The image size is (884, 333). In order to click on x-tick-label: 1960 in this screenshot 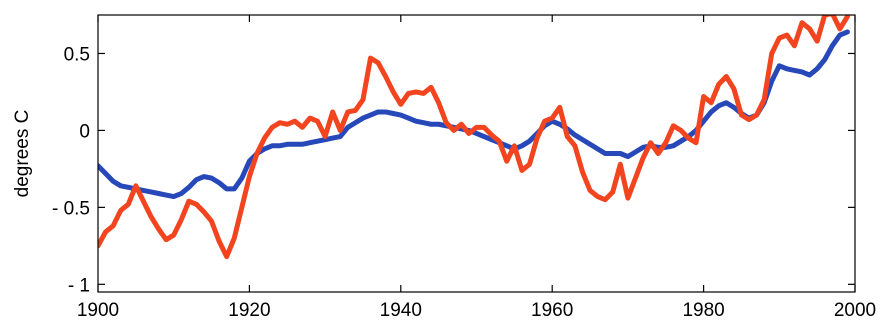, I will do `click(552, 310)`.